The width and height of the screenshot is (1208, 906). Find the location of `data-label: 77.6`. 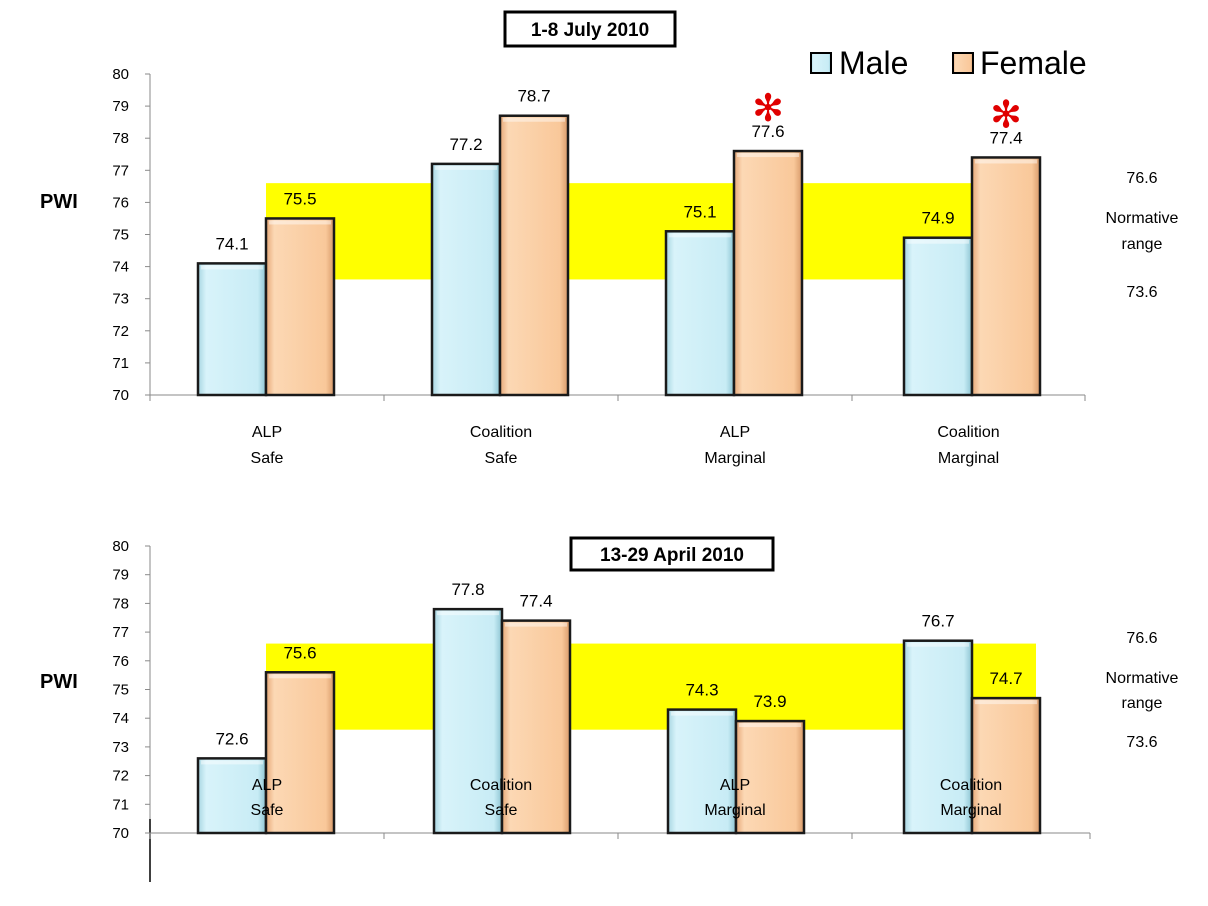

data-label: 77.6 is located at coordinates (767, 131).